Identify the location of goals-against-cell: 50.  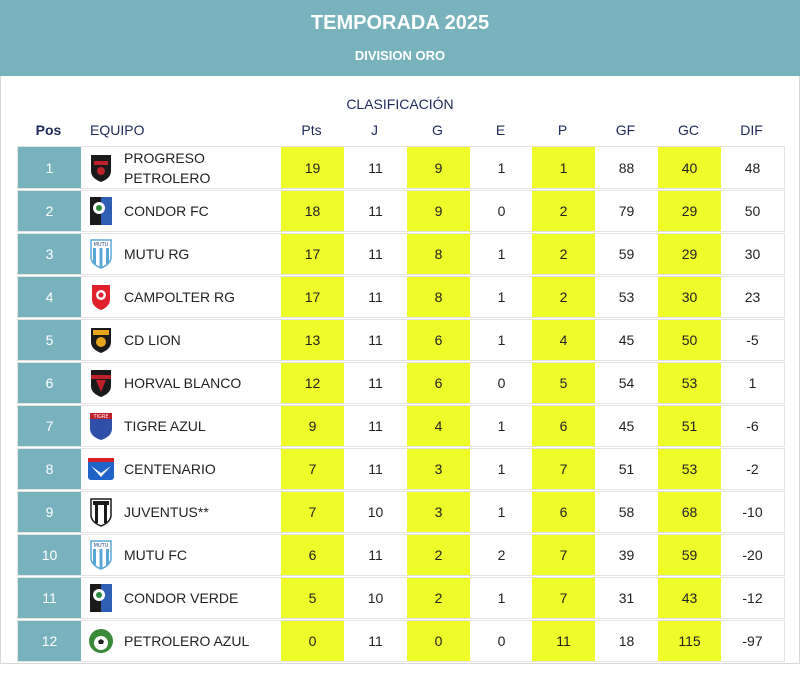
(689, 340).